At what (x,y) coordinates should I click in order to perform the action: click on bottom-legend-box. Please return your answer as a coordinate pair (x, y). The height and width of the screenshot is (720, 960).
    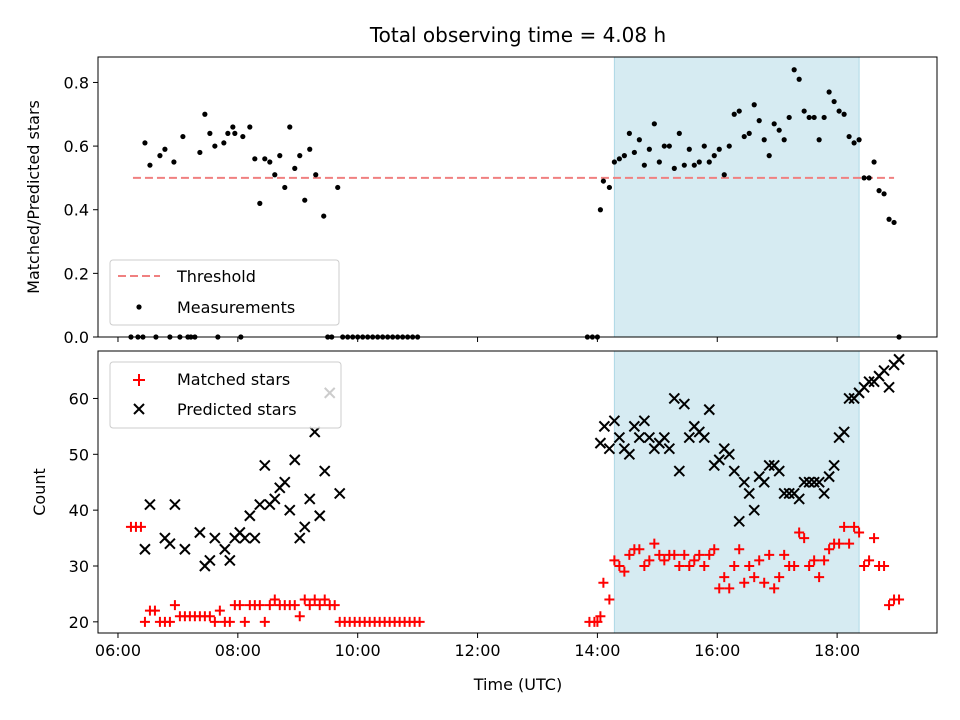
    Looking at the image, I should click on (225, 395).